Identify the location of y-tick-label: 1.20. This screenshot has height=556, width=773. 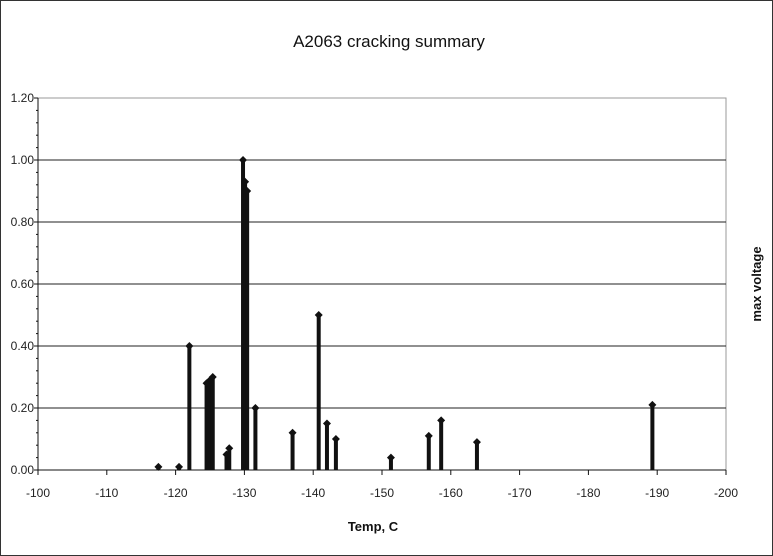
(23, 98).